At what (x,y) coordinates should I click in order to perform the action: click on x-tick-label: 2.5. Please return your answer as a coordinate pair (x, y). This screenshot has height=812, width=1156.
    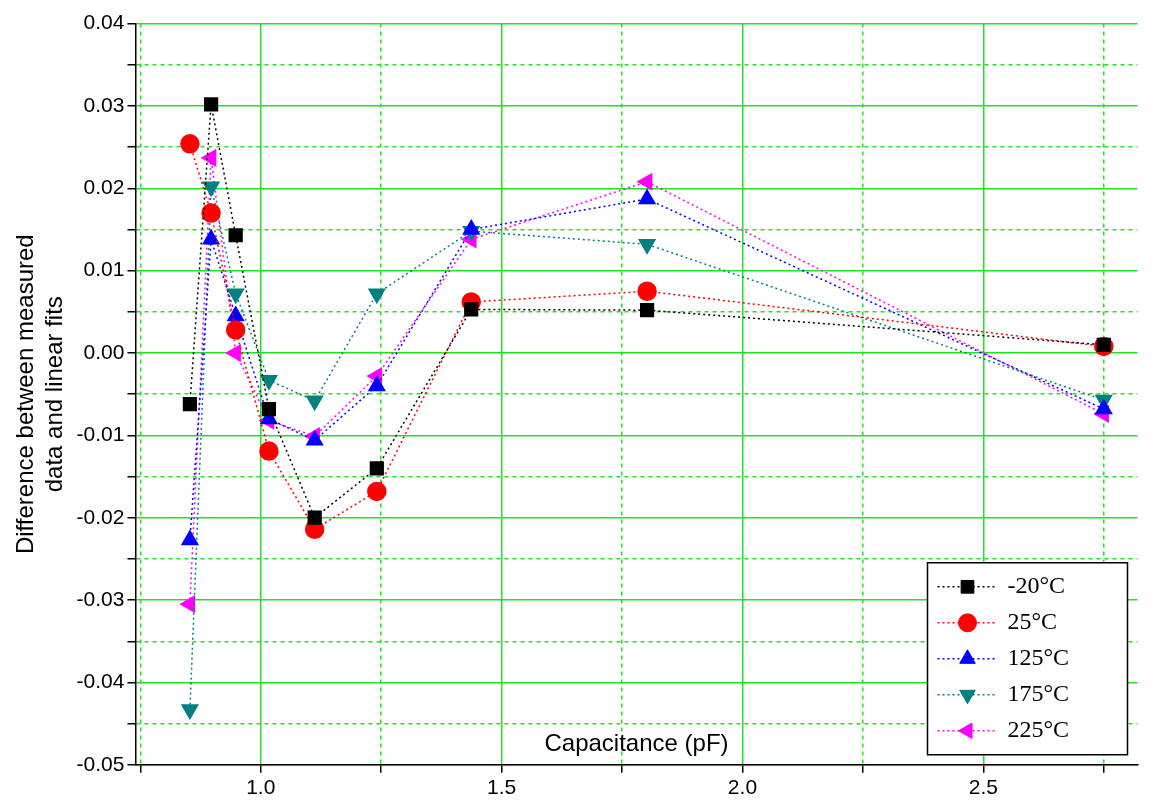
    Looking at the image, I should click on (983, 787).